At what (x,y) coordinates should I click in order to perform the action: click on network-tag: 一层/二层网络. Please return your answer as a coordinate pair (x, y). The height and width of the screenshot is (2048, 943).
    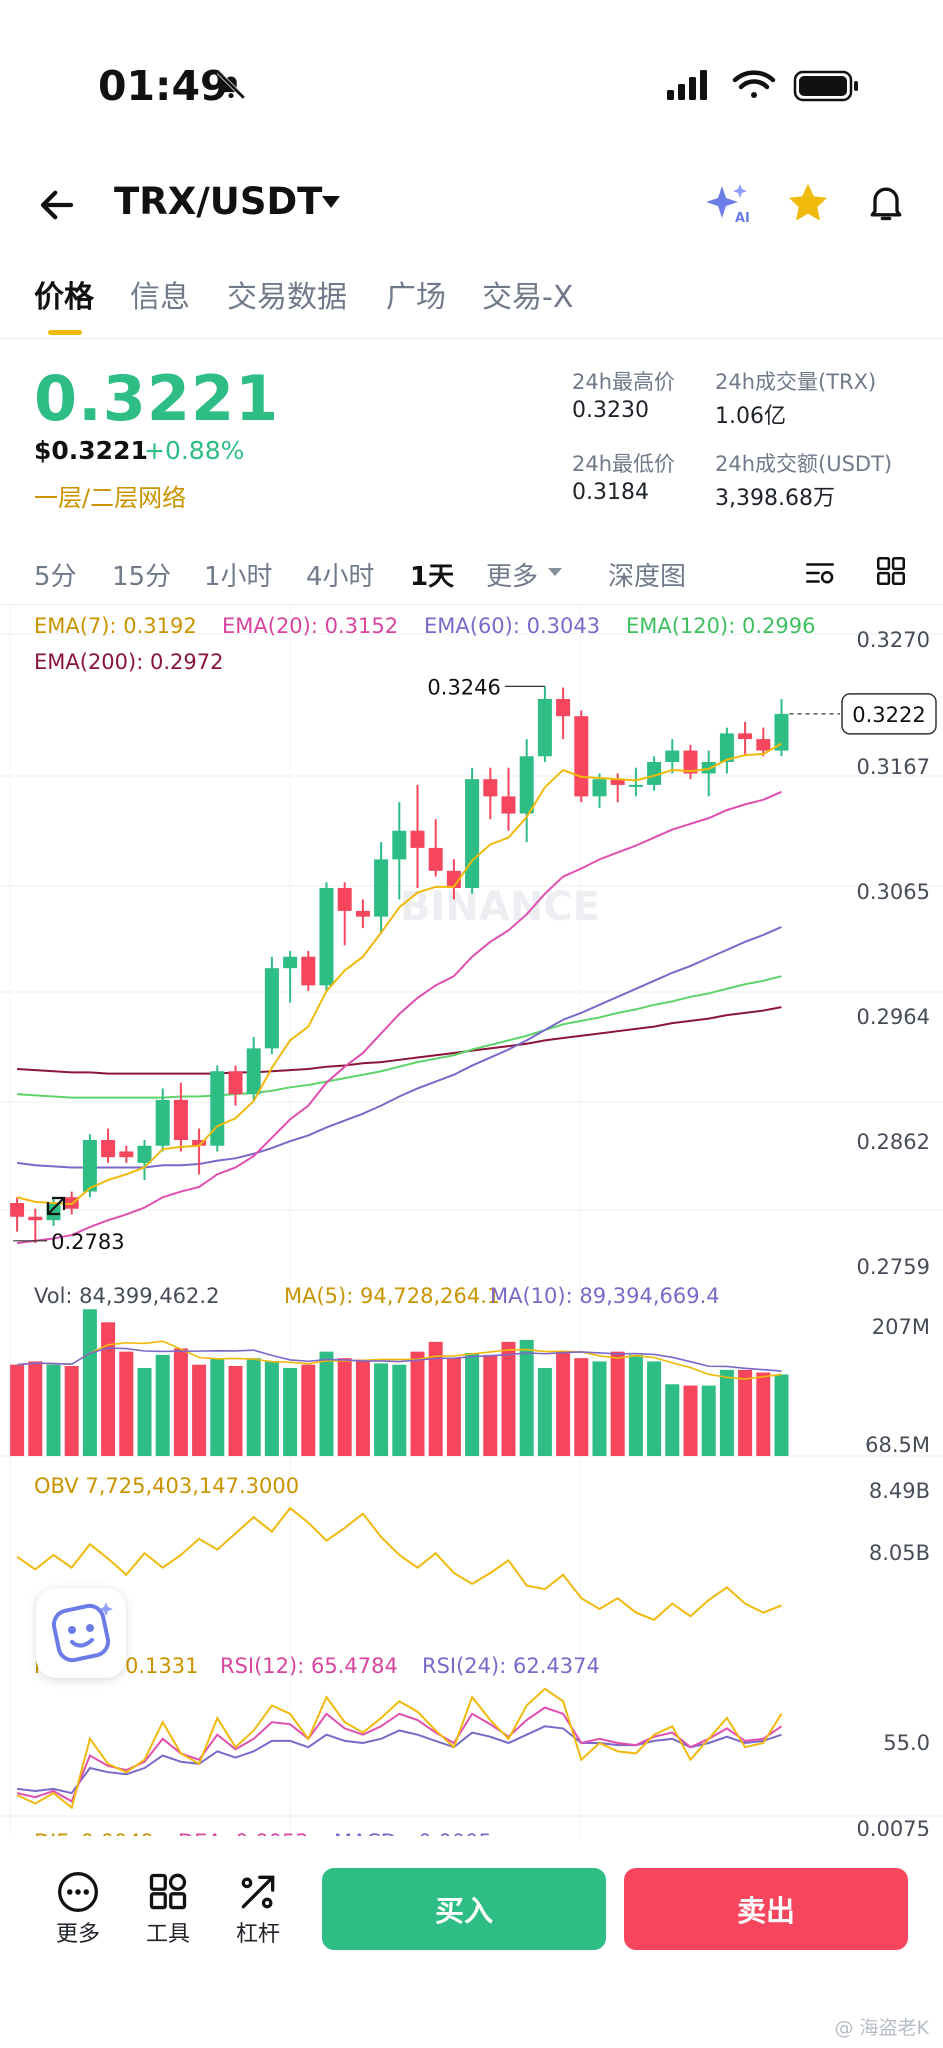
    Looking at the image, I should click on (110, 498).